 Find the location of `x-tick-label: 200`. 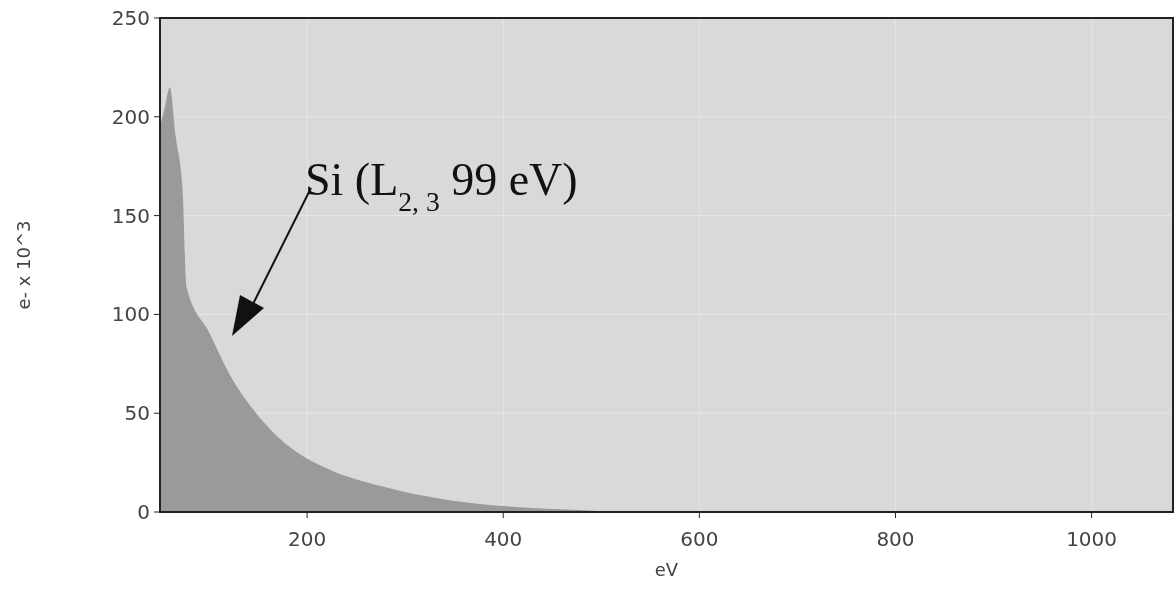

x-tick-label: 200 is located at coordinates (307, 539).